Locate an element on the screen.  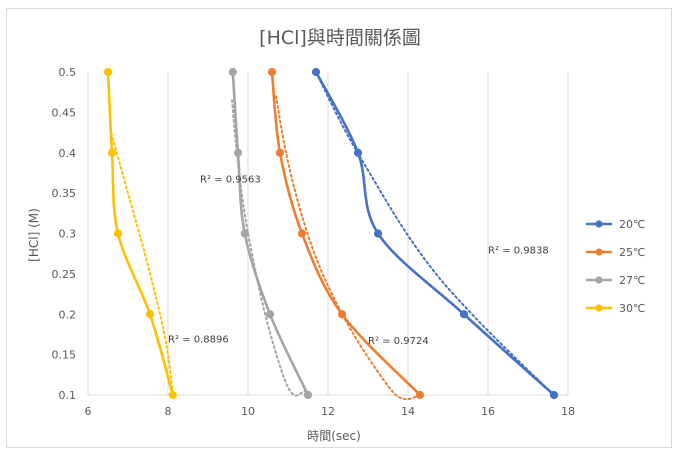
y-tick-label-4: 0.3 is located at coordinates (68, 234).